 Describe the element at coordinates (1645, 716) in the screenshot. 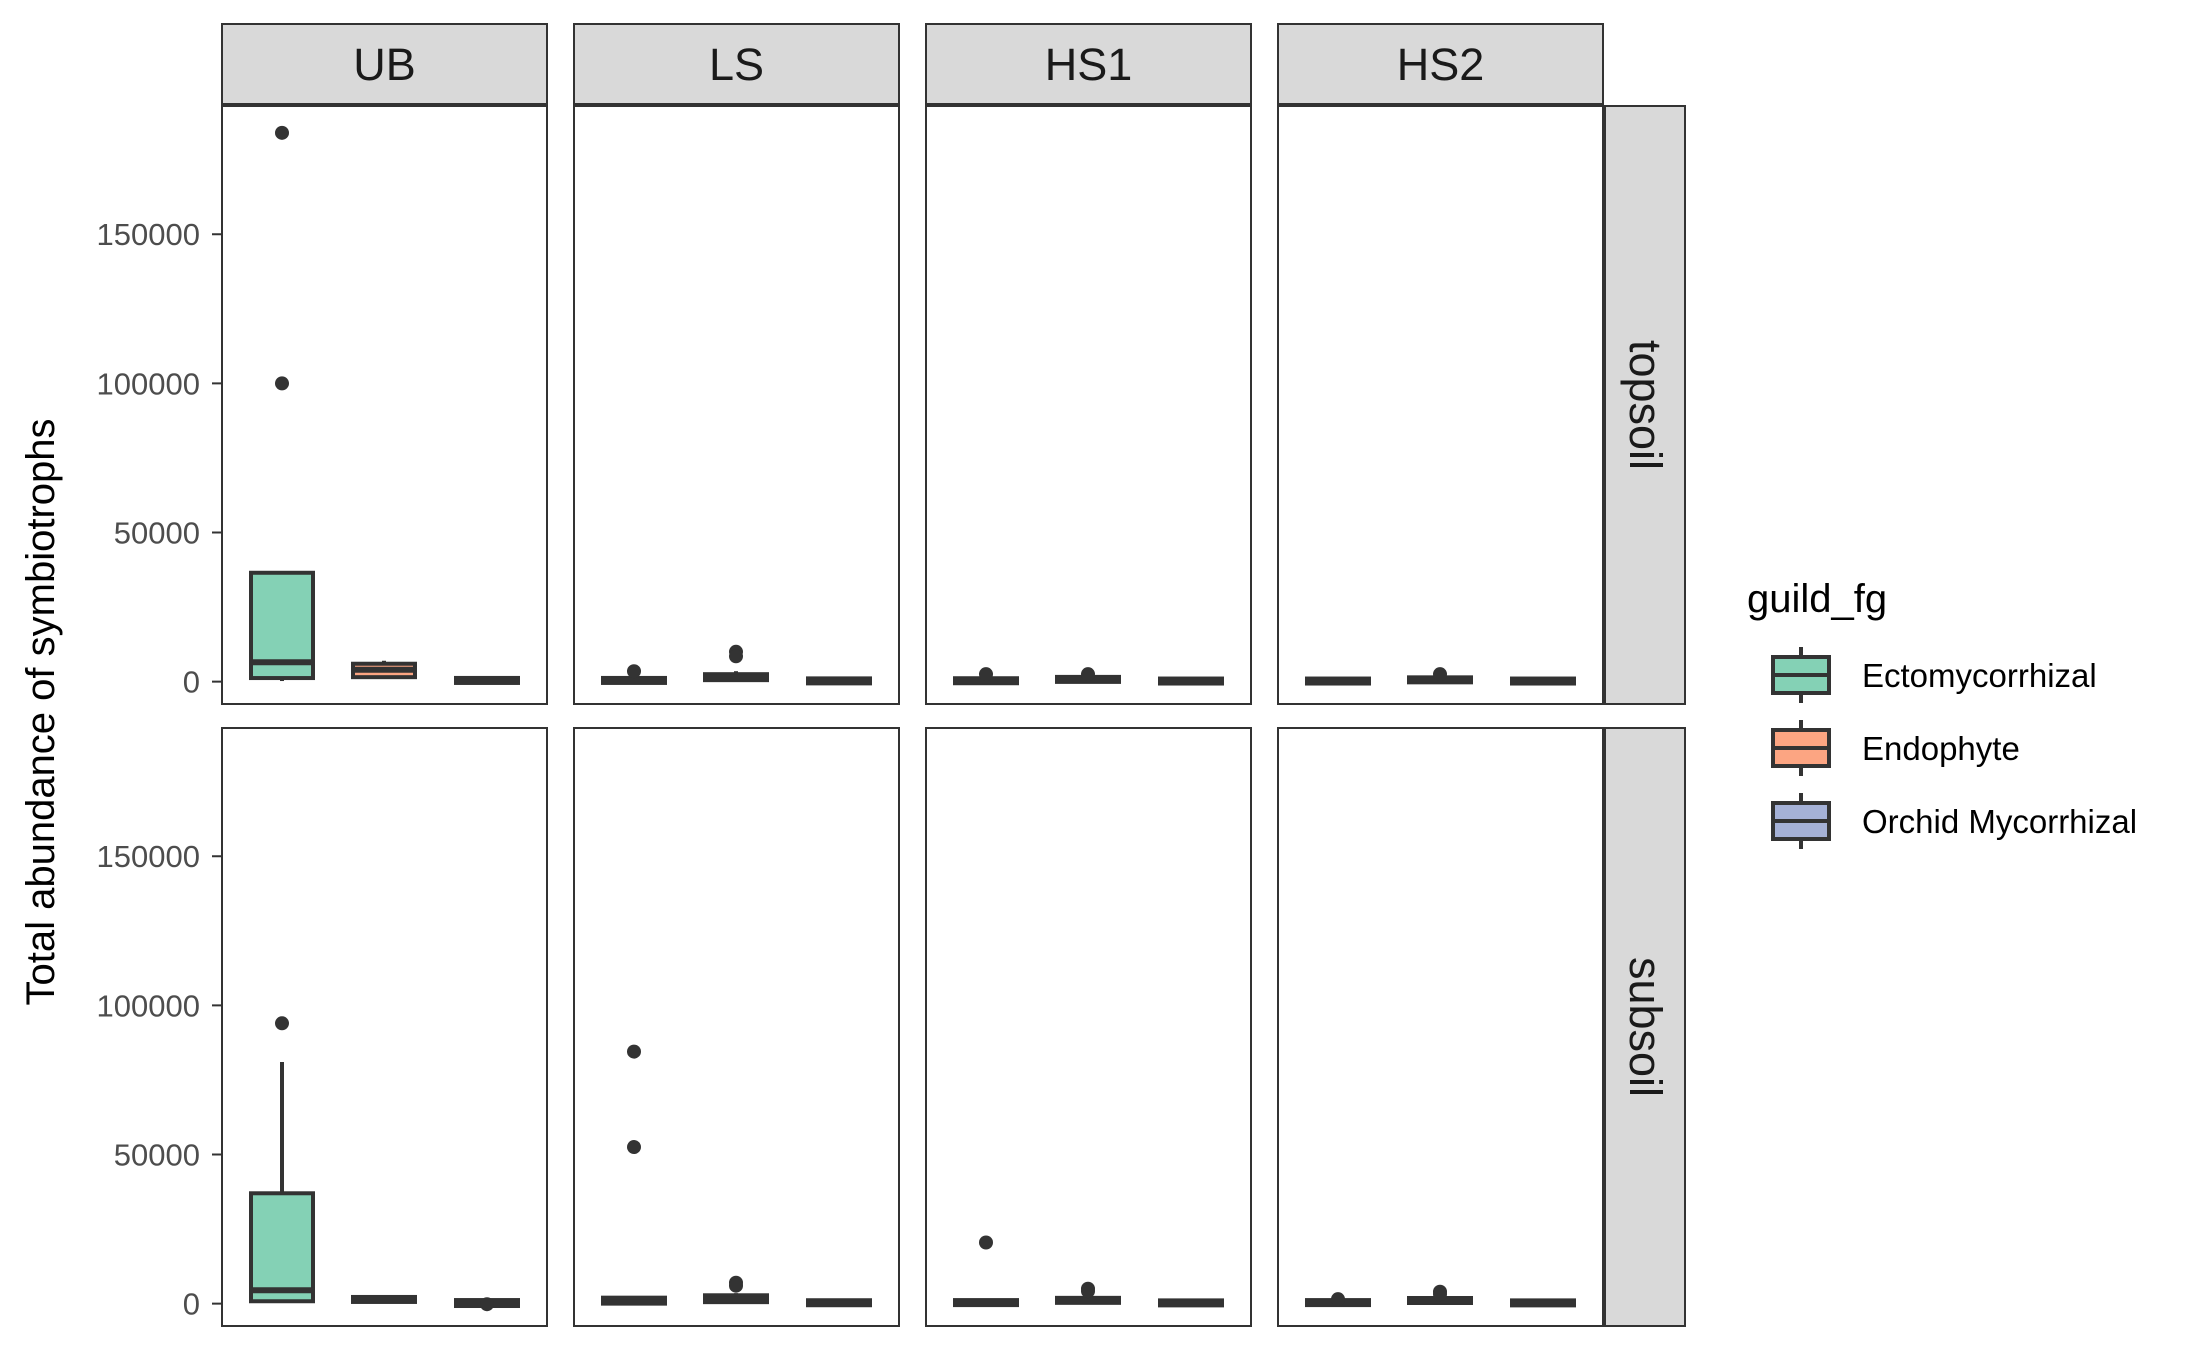

I see `row-strips: topsoil subsoil` at that location.